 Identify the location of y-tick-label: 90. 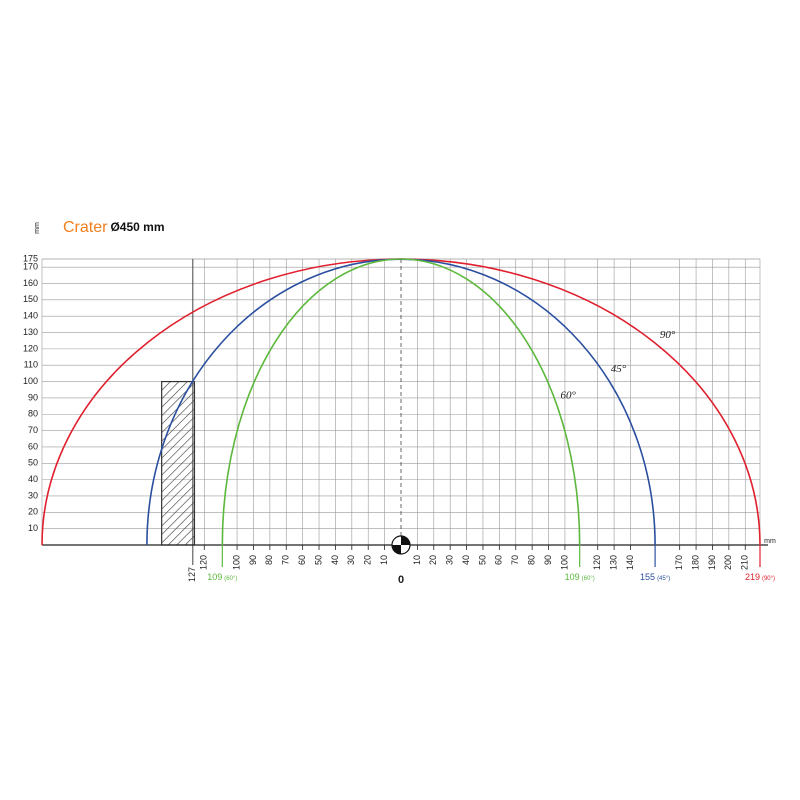
(33, 397).